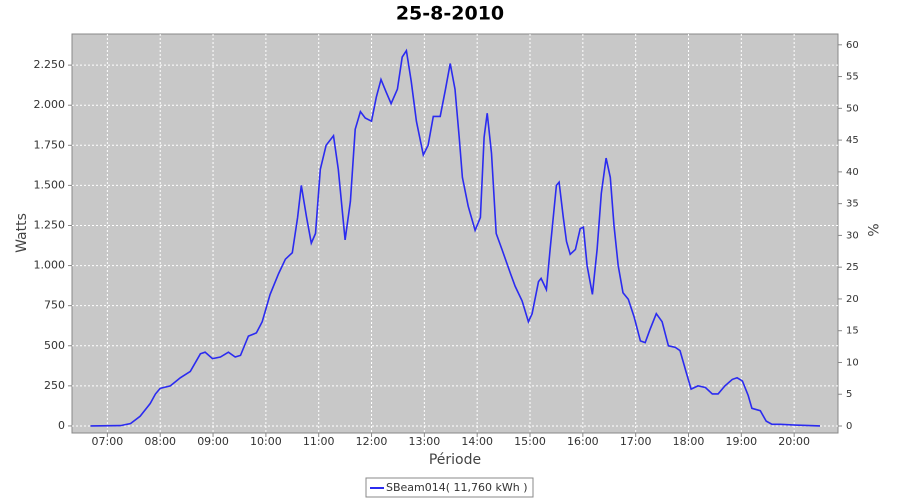 The width and height of the screenshot is (900, 500). What do you see at coordinates (61, 425) in the screenshot?
I see `y-tick-label: 0` at bounding box center [61, 425].